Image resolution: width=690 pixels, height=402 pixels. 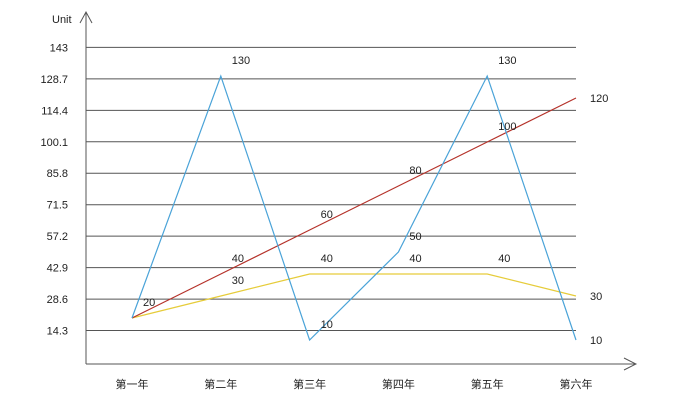 What do you see at coordinates (57, 174) in the screenshot?
I see `y-tick-label: 85.8` at bounding box center [57, 174].